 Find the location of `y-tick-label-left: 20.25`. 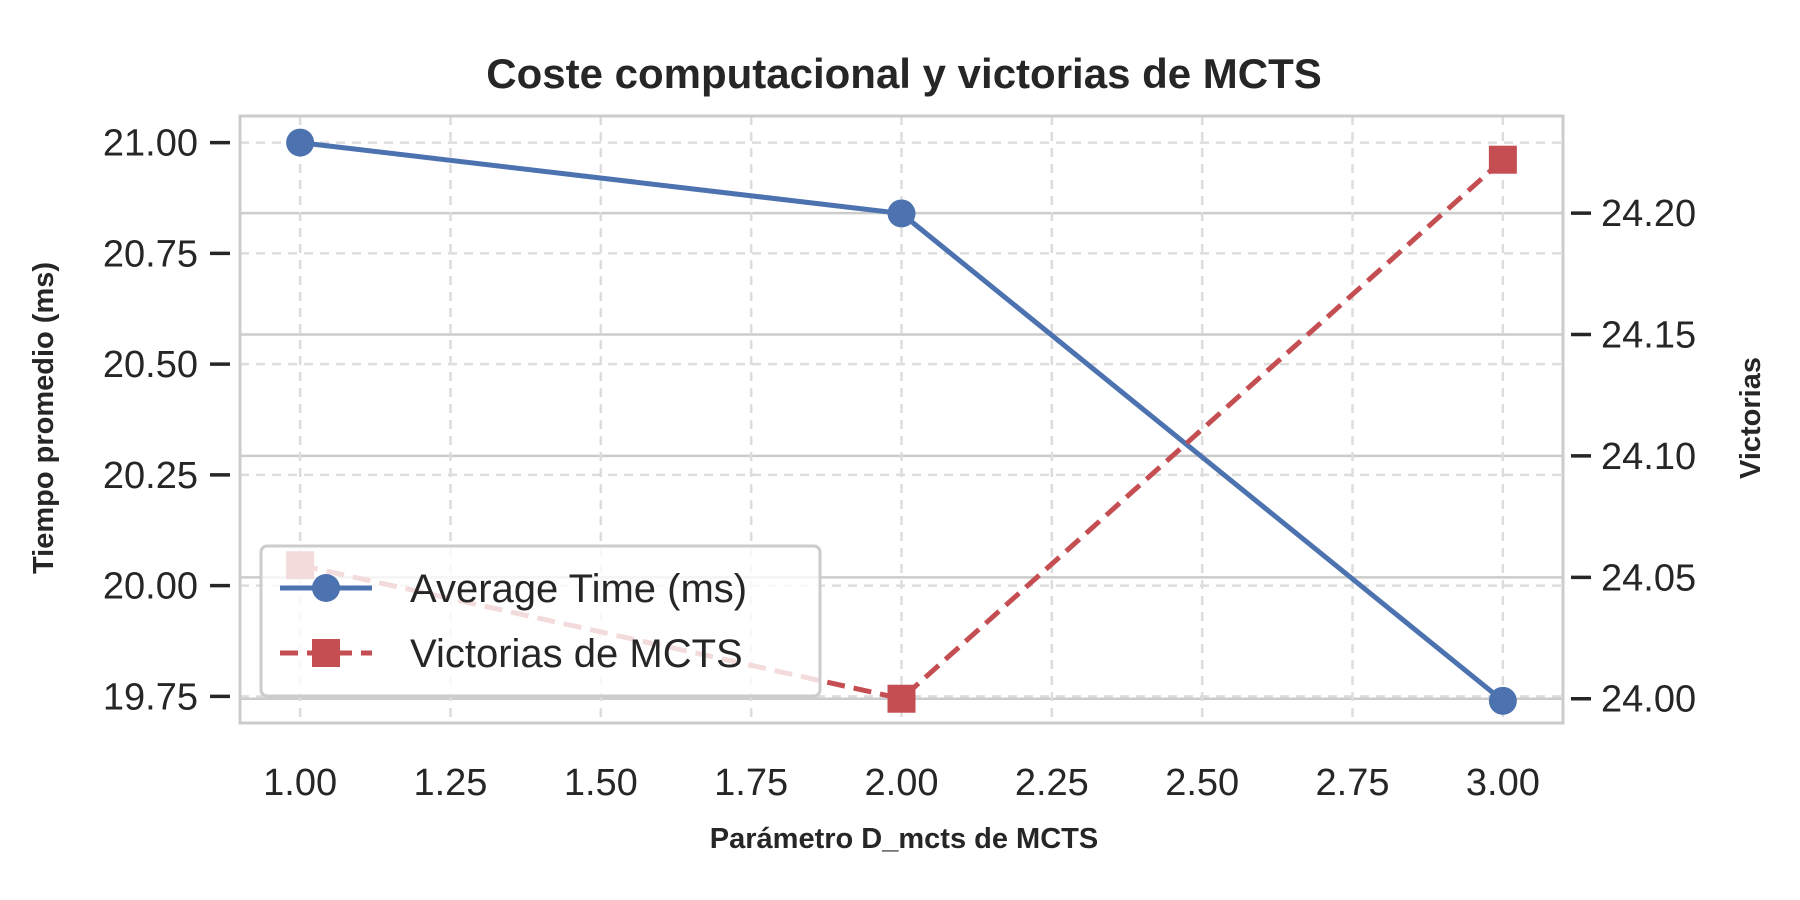

y-tick-label-left: 20.25 is located at coordinates (150, 476).